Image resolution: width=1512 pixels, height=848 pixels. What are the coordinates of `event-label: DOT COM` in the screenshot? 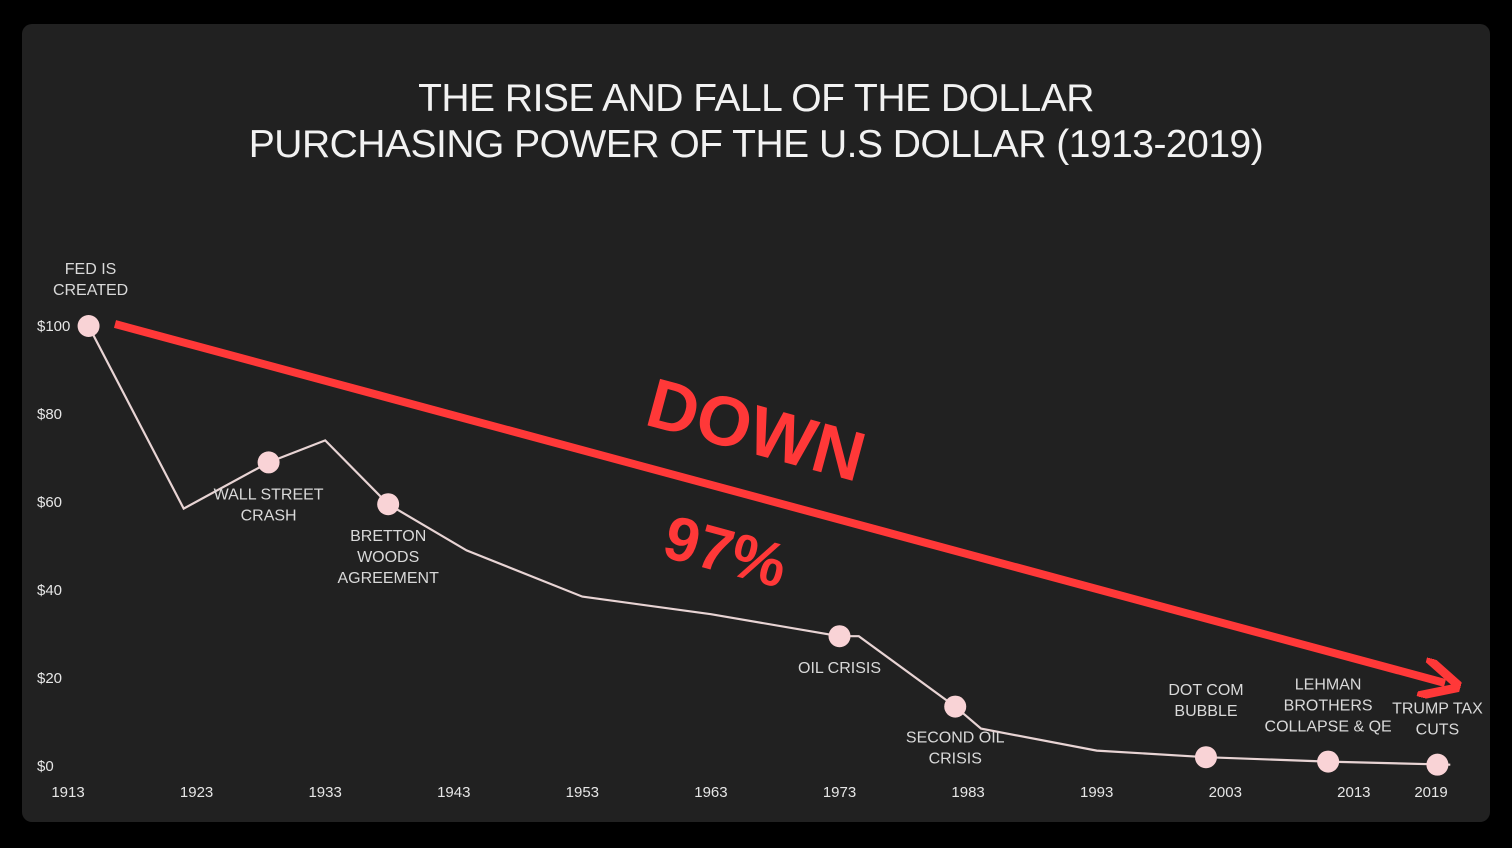 It's located at (1205, 690).